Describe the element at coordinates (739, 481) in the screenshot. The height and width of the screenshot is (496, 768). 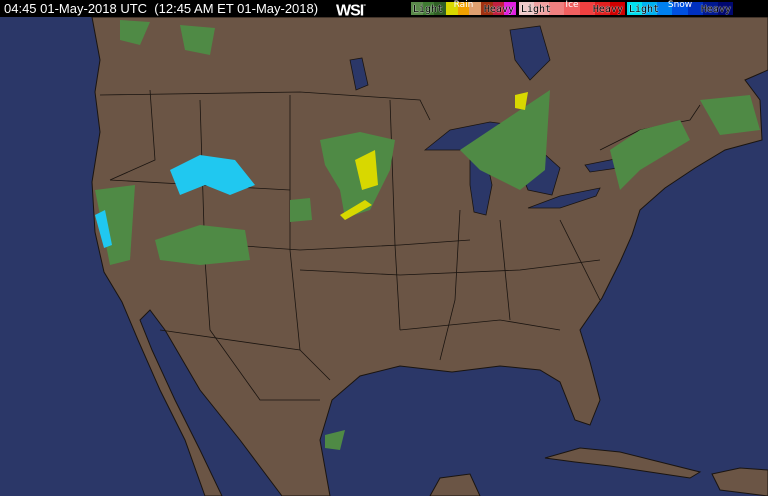
I see `hispaniola` at that location.